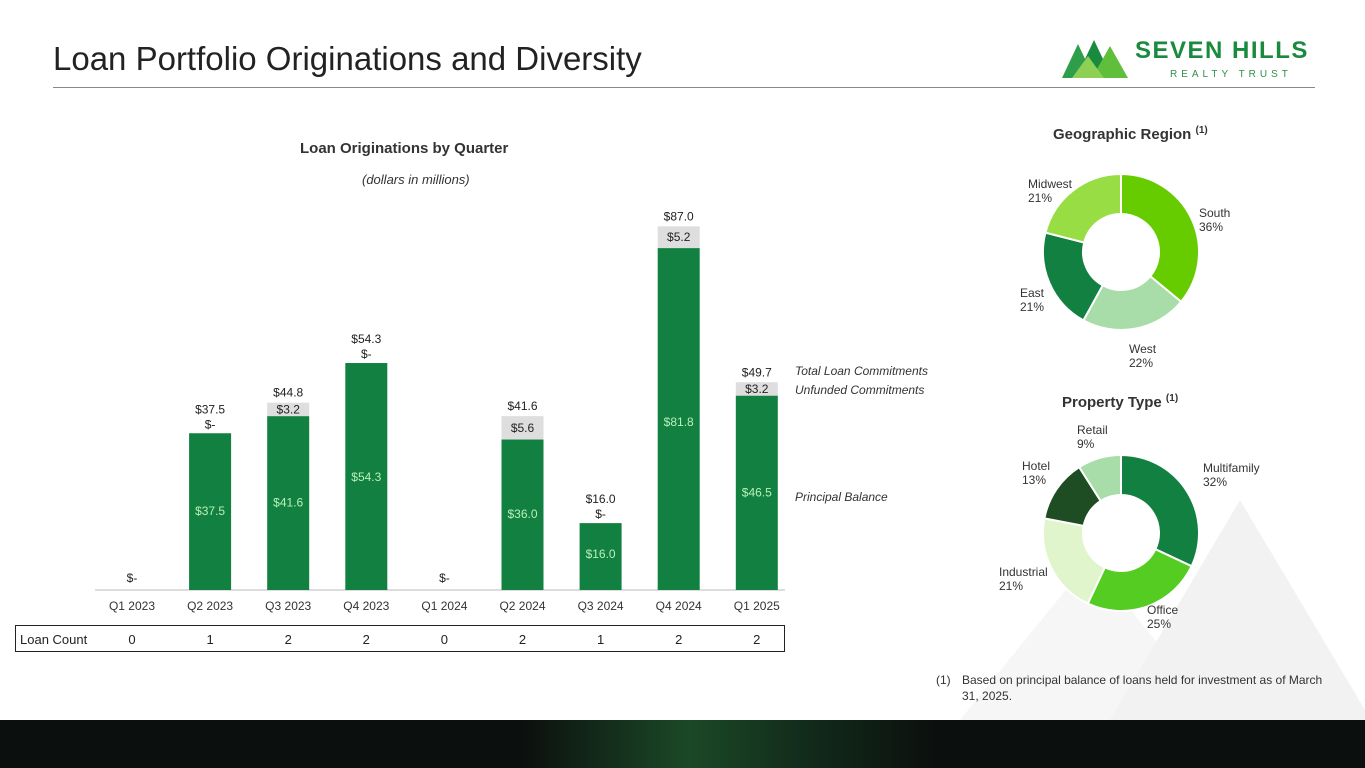  Describe the element at coordinates (132, 606) in the screenshot. I see `x-tick-label-0: Q1 2023` at that location.